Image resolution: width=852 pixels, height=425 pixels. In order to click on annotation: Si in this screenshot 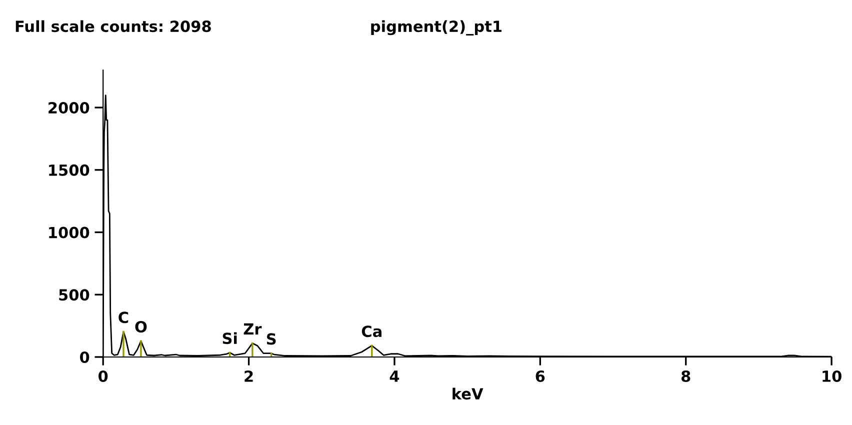, I will do `click(229, 338)`.